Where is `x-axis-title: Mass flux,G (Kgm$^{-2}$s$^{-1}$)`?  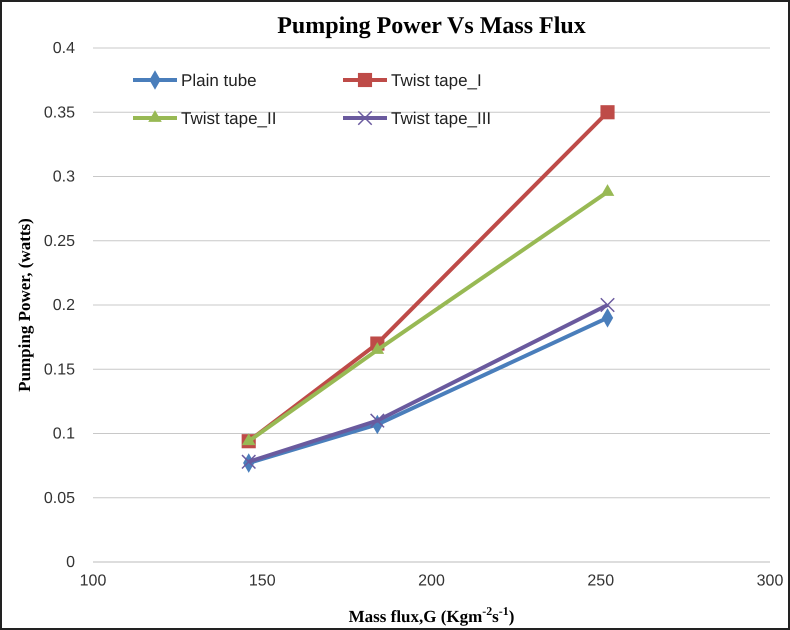
x-axis-title: Mass flux,G (Kgm$^{-2}$s$^{-1}$) is located at coordinates (431, 615).